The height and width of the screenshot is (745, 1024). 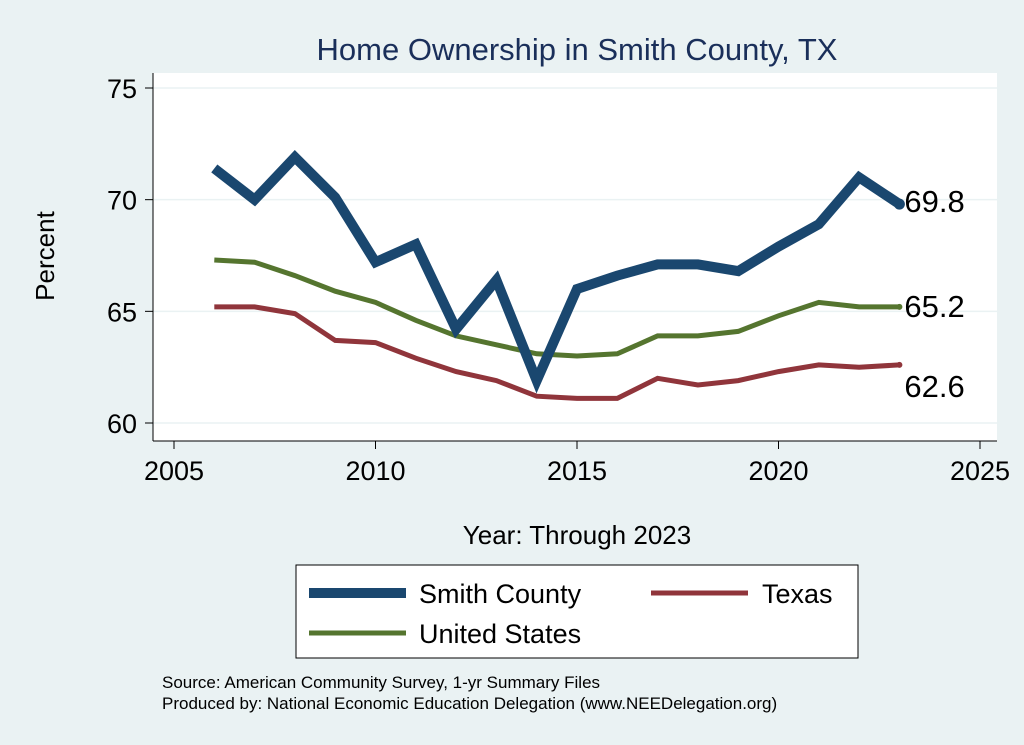 What do you see at coordinates (934, 386) in the screenshot?
I see `end-label-texas: 62.6` at bounding box center [934, 386].